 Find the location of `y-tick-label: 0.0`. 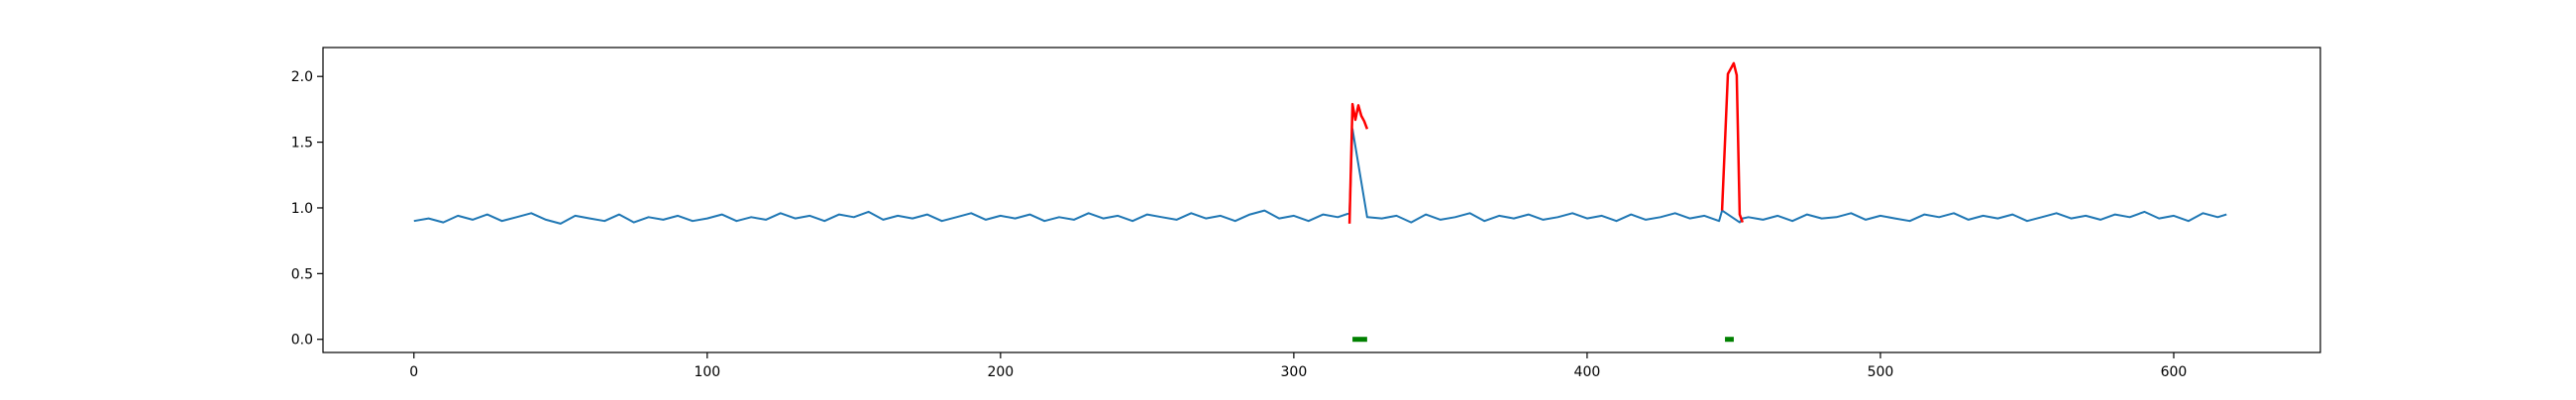

y-tick-label: 0.0 is located at coordinates (302, 341).